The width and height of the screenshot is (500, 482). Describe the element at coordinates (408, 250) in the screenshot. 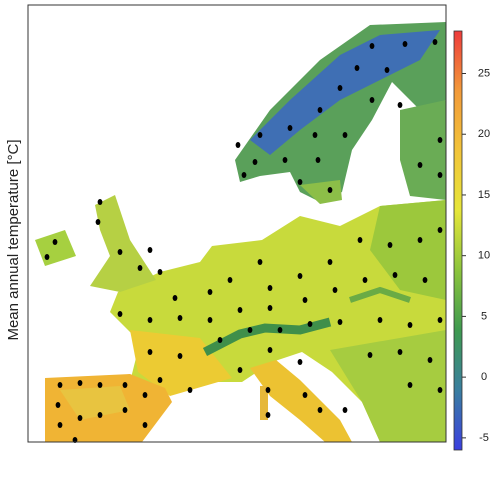

I see `land-east-green` at that location.